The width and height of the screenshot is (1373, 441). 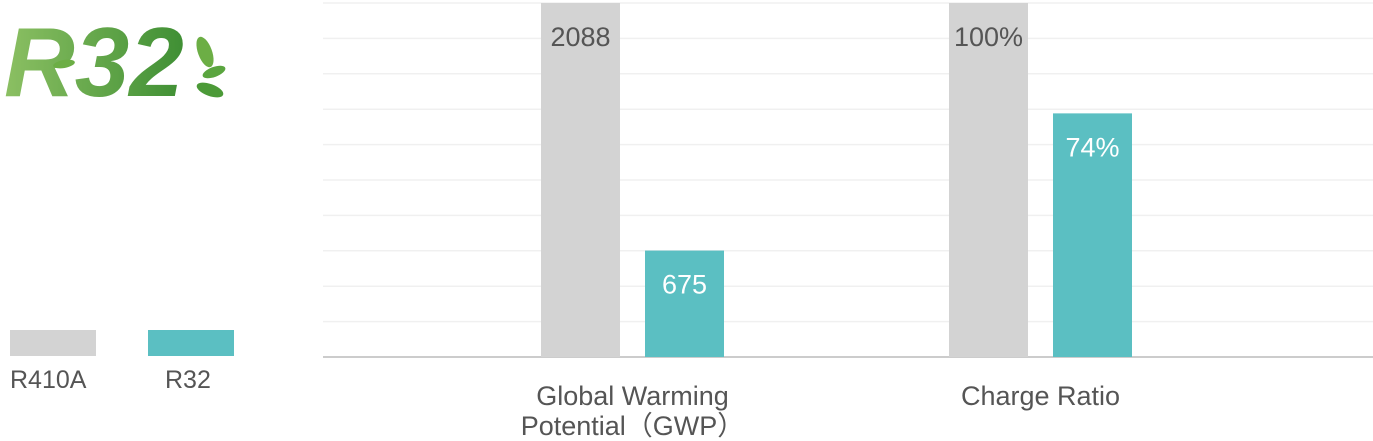 What do you see at coordinates (191, 343) in the screenshot?
I see `legend-swatch-r32` at bounding box center [191, 343].